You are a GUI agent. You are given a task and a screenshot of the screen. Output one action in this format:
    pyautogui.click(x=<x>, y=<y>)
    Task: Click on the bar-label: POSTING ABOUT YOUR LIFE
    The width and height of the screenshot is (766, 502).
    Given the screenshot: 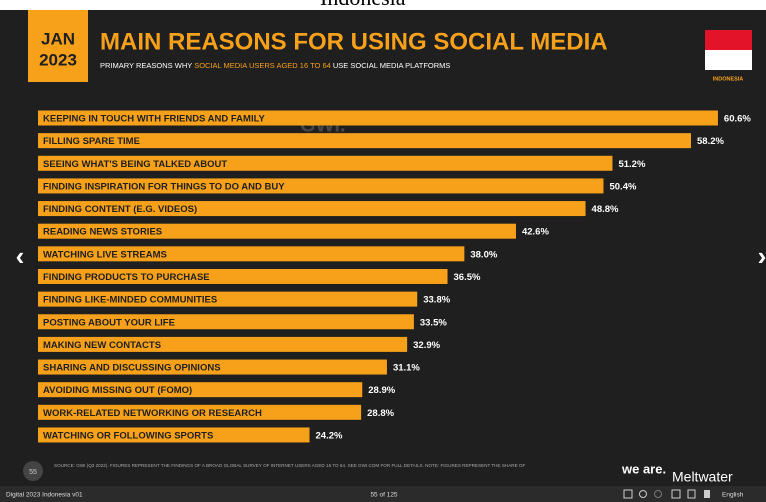 What is the action you would take?
    pyautogui.click(x=109, y=322)
    